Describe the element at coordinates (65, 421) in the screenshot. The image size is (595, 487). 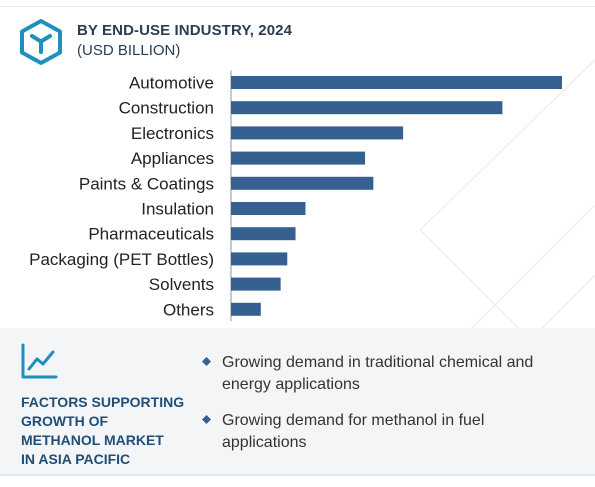
I see `factors-heading-line: GROWTH OF` at that location.